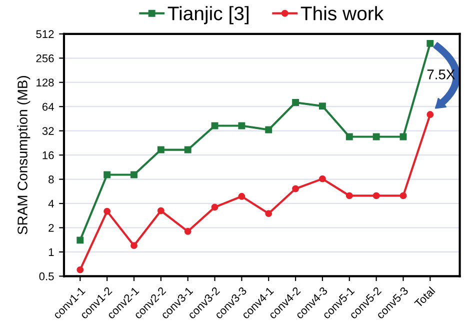 Image resolution: width=474 pixels, height=323 pixels. Describe the element at coordinates (342, 13) in the screenshot. I see `legend-label: This work` at that location.